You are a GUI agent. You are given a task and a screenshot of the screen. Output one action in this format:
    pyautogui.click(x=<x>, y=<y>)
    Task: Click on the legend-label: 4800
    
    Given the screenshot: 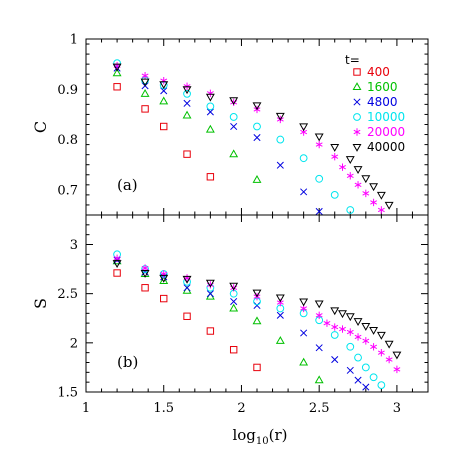 What is the action you would take?
    pyautogui.click(x=382, y=102)
    